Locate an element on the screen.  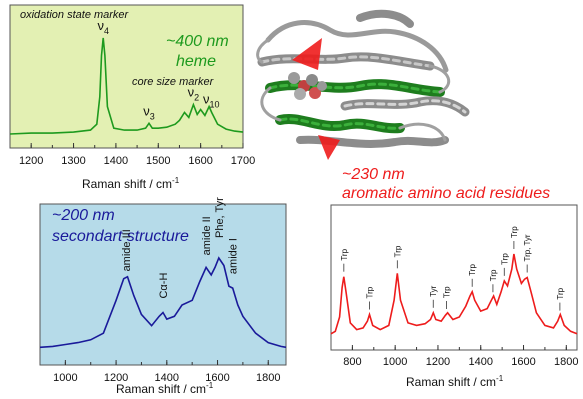
ss-title-line2: secondart structure is located at coordinates (120, 236).